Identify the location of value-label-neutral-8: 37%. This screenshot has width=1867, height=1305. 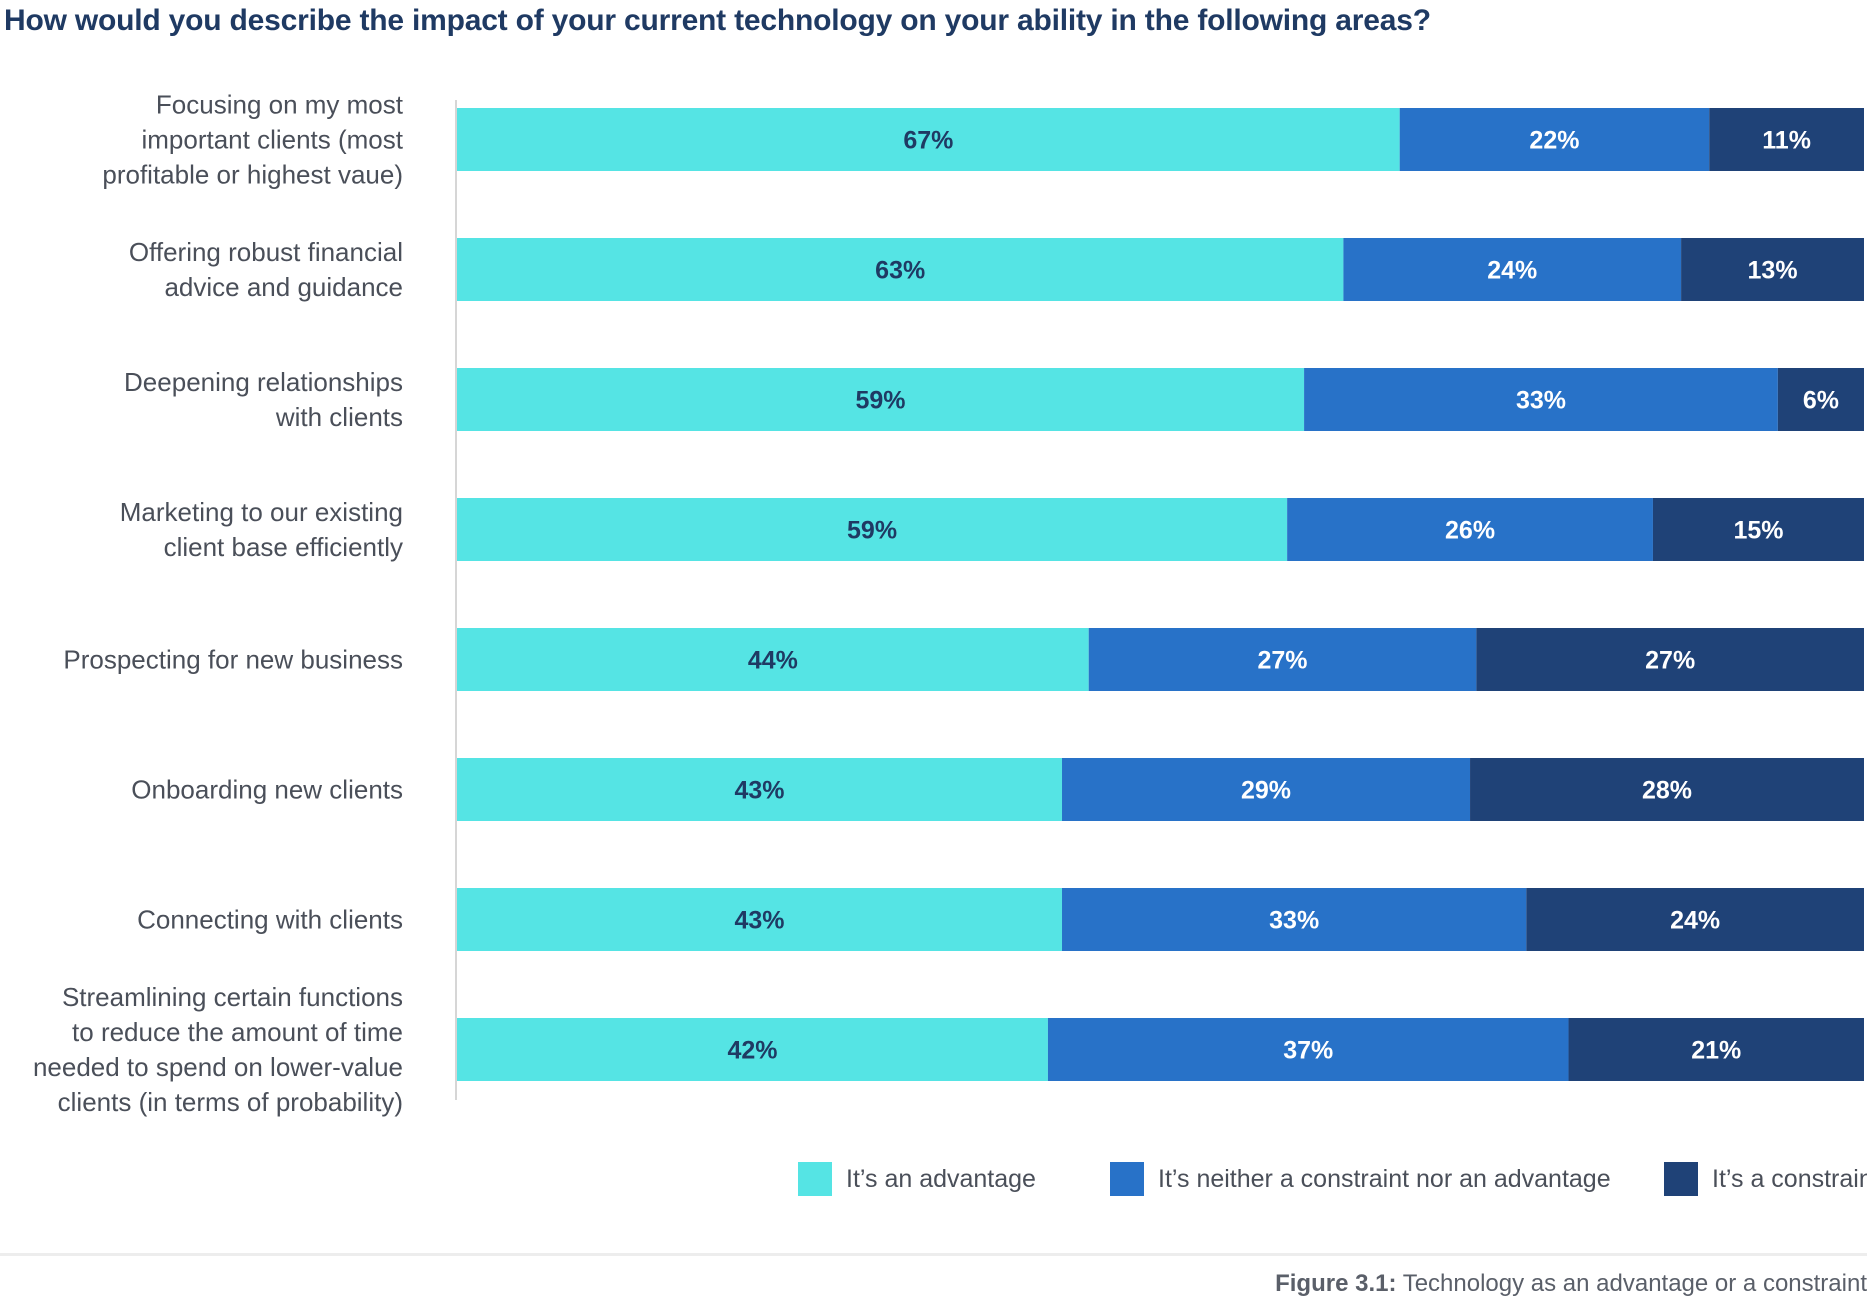
(1308, 1051).